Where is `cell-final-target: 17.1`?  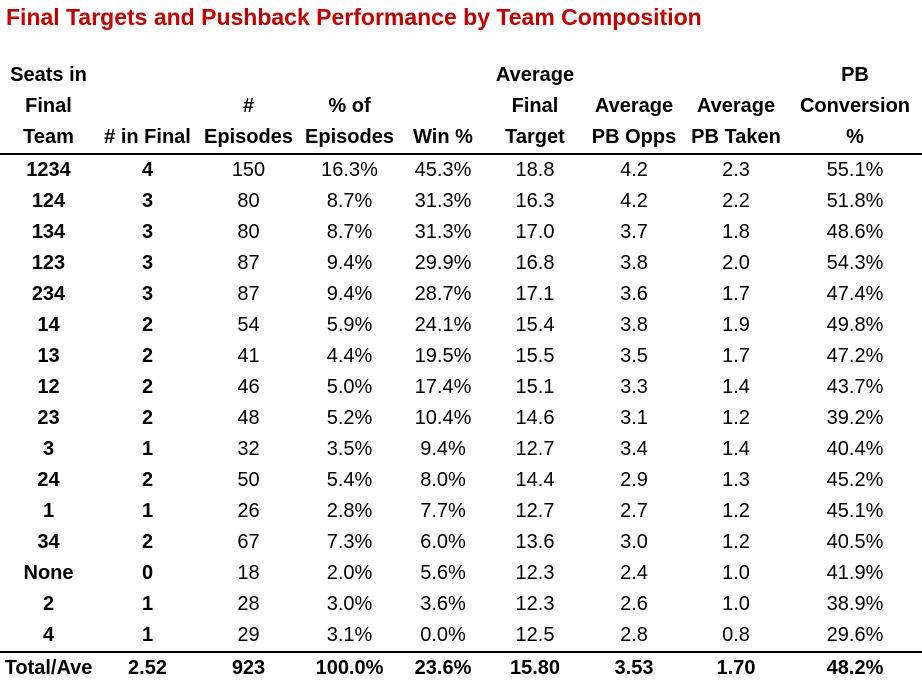 cell-final-target: 17.1 is located at coordinates (535, 294).